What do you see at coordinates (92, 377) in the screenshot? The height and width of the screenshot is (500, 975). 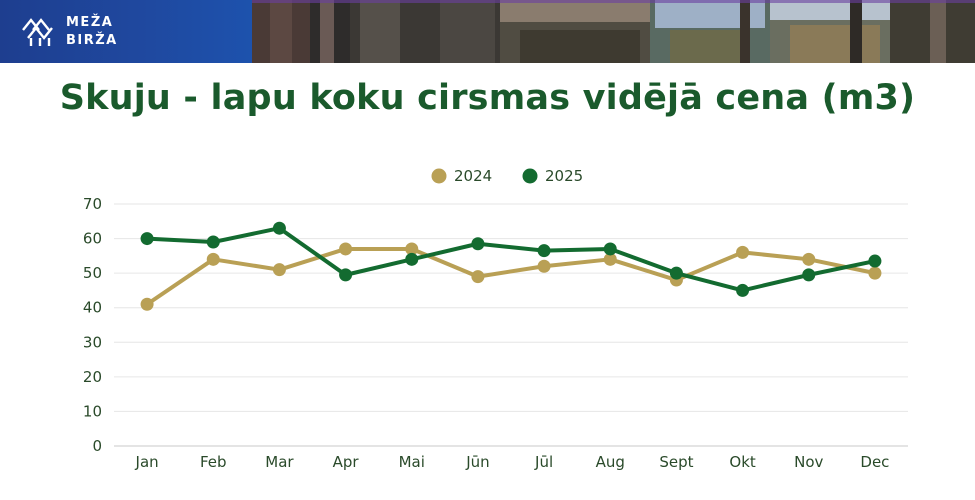 I see `y-tick-label: 20` at bounding box center [92, 377].